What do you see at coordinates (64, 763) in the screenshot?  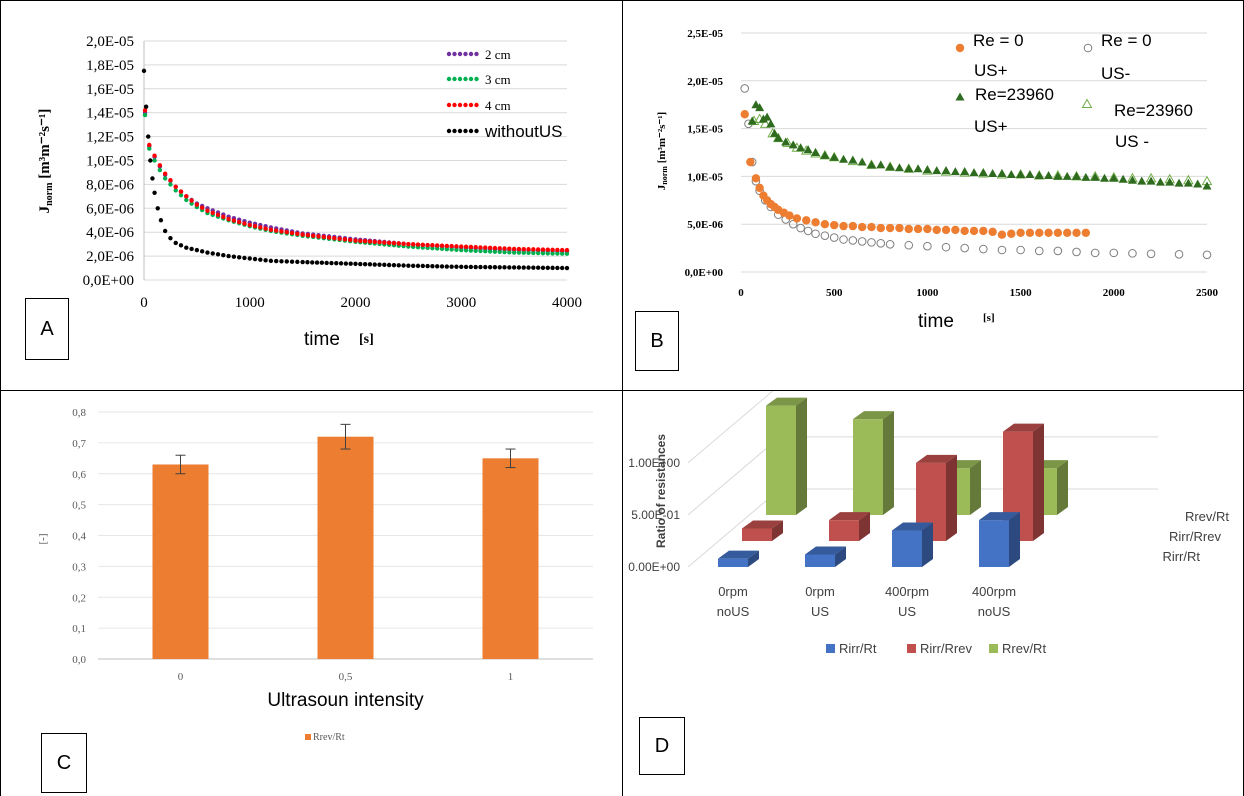 I see `panel-label-c: C` at bounding box center [64, 763].